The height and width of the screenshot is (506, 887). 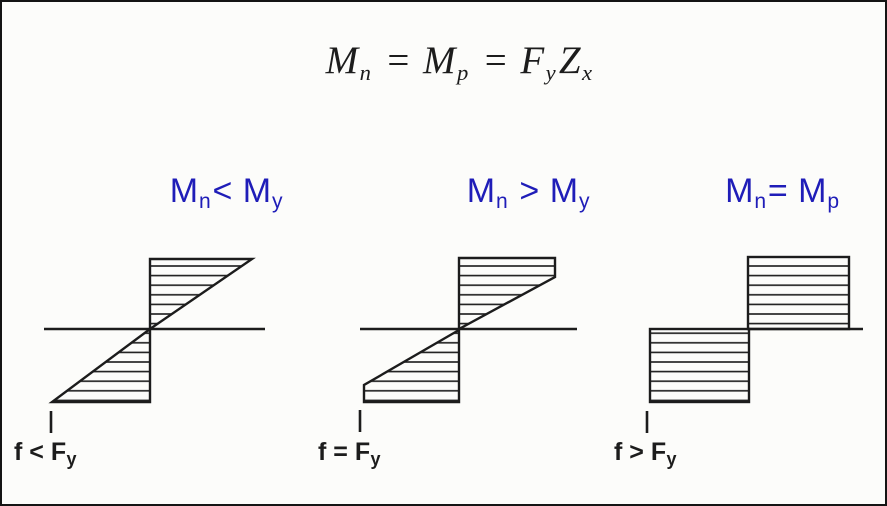 What do you see at coordinates (154, 345) in the screenshot?
I see `stress-diagram-elastic` at bounding box center [154, 345].